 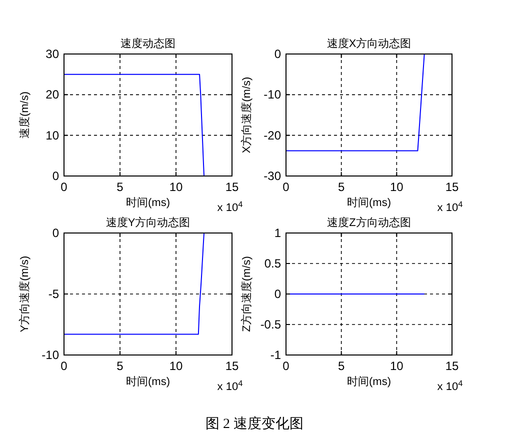 What do you see at coordinates (276, 355) in the screenshot?
I see `y-tick-label: -1` at bounding box center [276, 355].